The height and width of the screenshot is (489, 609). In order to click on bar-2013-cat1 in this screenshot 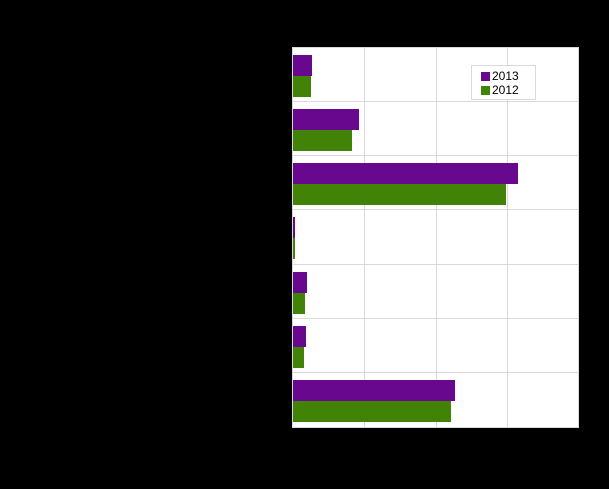, I will do `click(303, 65)`.